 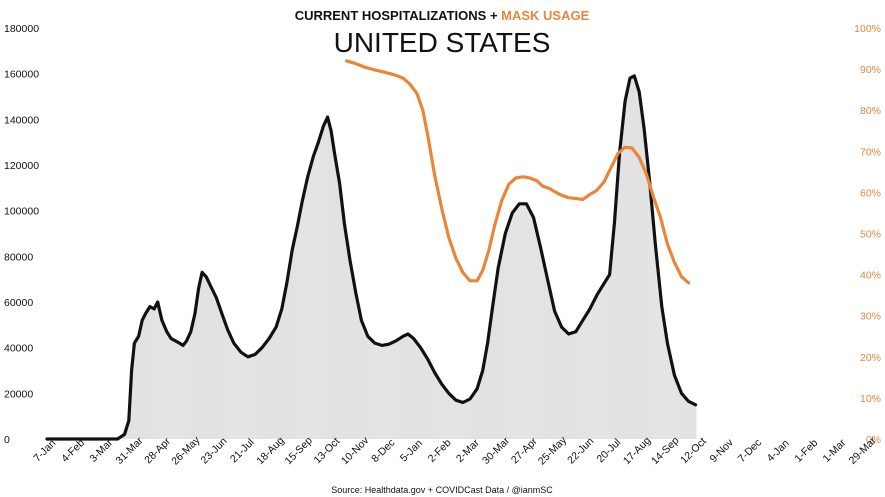 I want to click on right-axis-ticks: 0% 10% 20% 30% 40% 50% 60% 70% 80% 90% 100%, so click(x=867, y=234).